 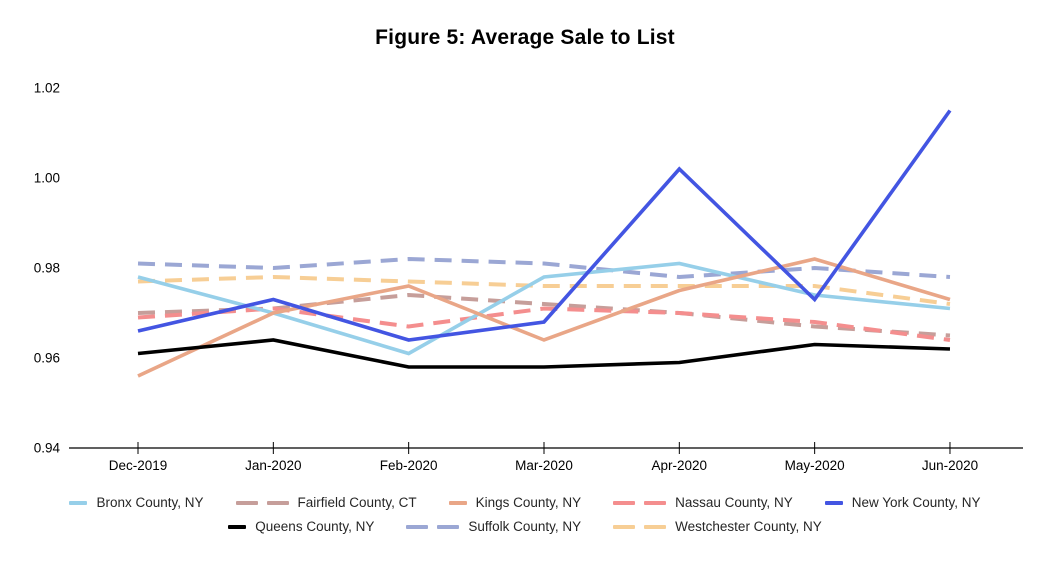 I want to click on legend-item-suffolk-county-ny: Suffolk County, NY, so click(x=493, y=526).